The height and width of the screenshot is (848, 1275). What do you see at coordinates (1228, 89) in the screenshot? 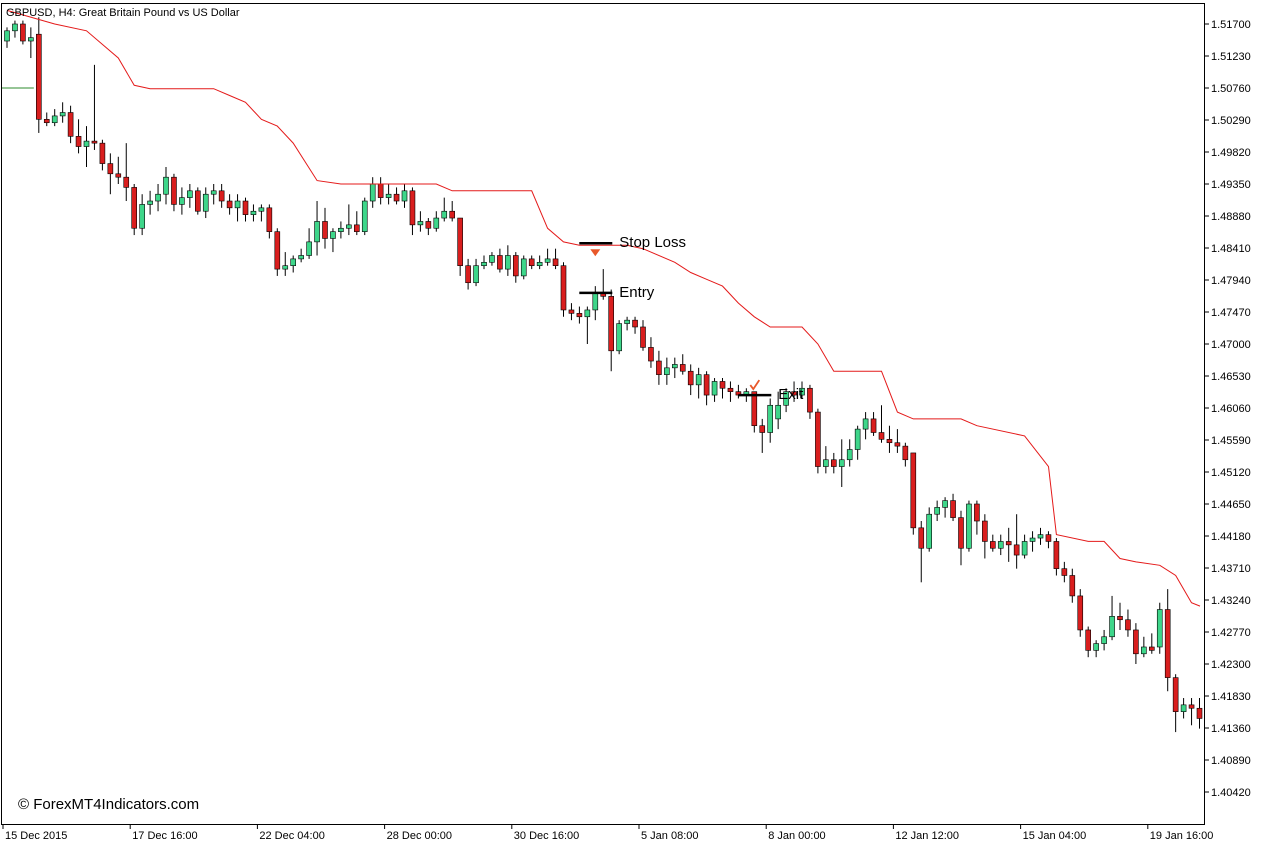
I see `y-tick: 1.50760` at bounding box center [1228, 89].